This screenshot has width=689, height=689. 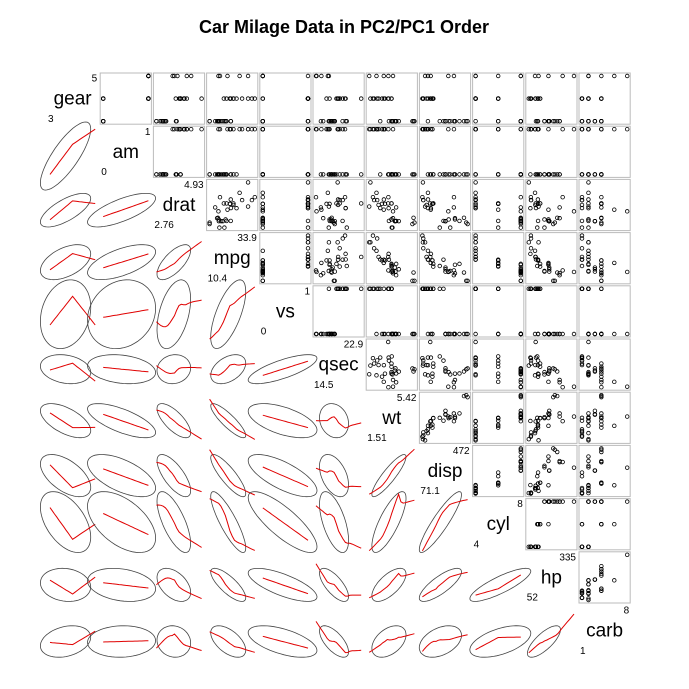 I want to click on range-max: 4.93, so click(x=194, y=185).